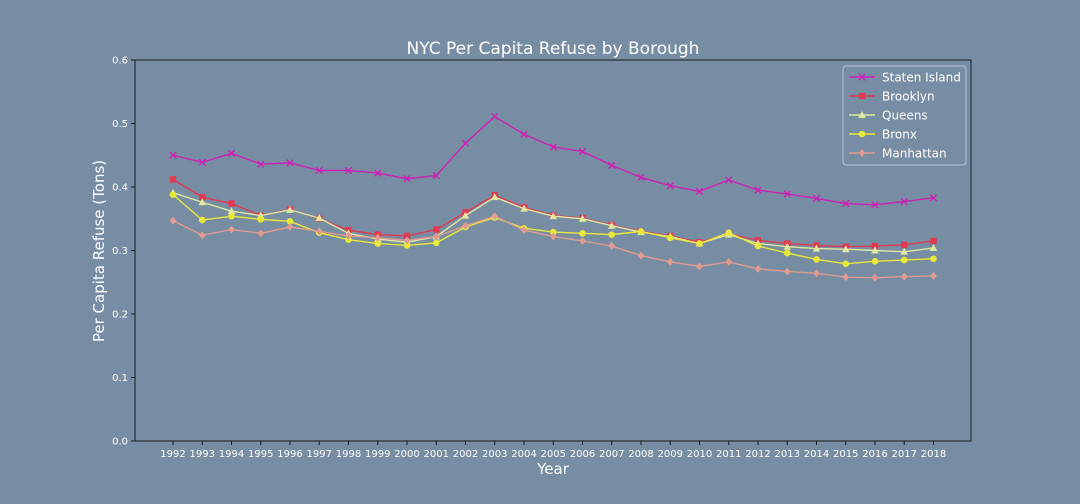 The height and width of the screenshot is (504, 1080). Describe the element at coordinates (816, 454) in the screenshot. I see `x-tick-label: 2014` at that location.